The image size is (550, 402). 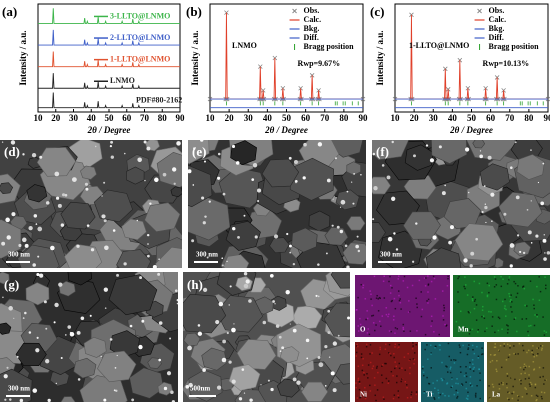 What do you see at coordinates (496, 395) in the screenshot?
I see `eds-label: La` at bounding box center [496, 395].